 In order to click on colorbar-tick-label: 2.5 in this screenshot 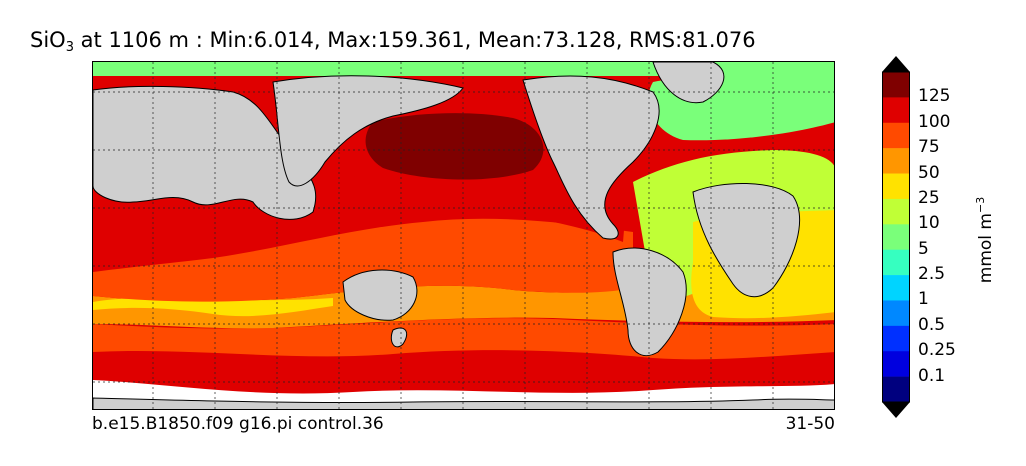, I will do `click(932, 274)`.